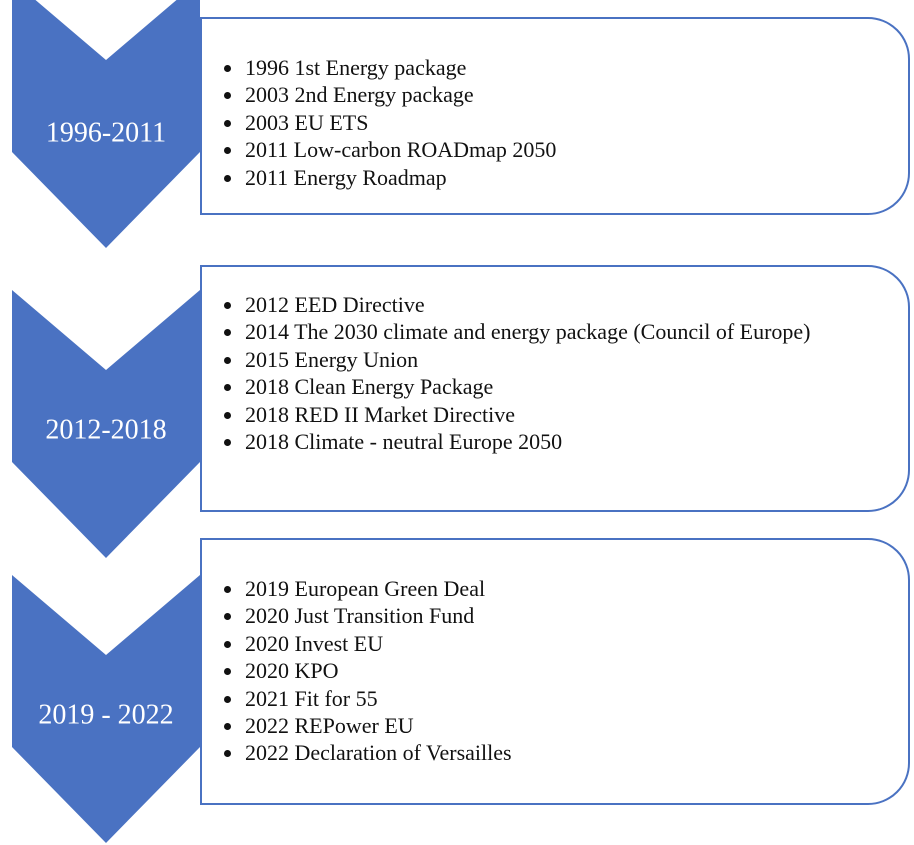  I want to click on stage-label: 2019 - 2022, so click(105, 714).